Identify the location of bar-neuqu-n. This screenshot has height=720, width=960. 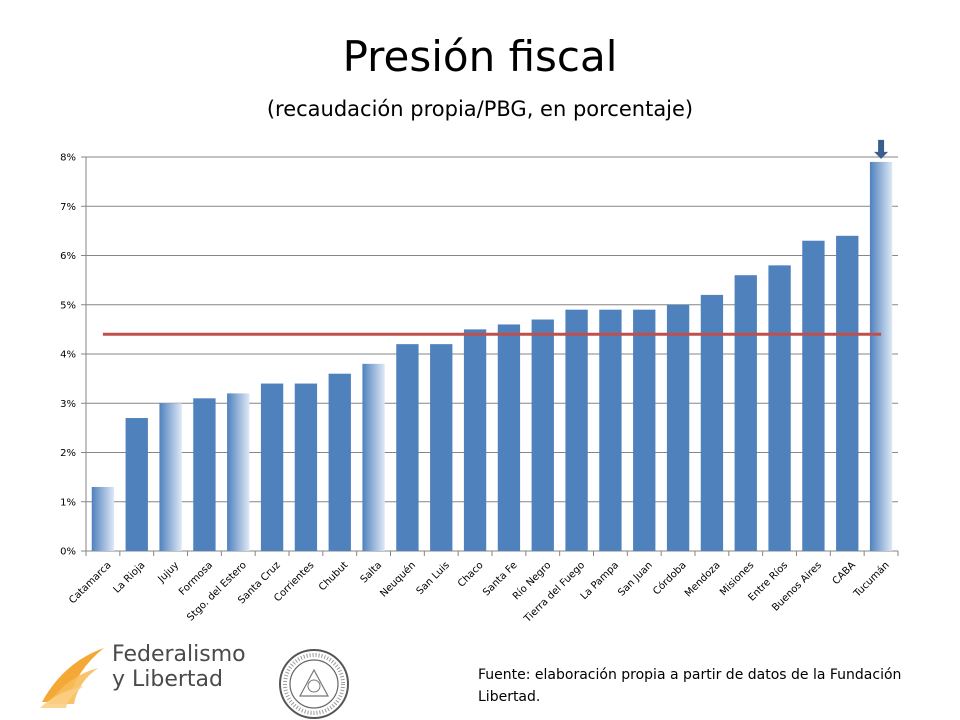
(407, 447).